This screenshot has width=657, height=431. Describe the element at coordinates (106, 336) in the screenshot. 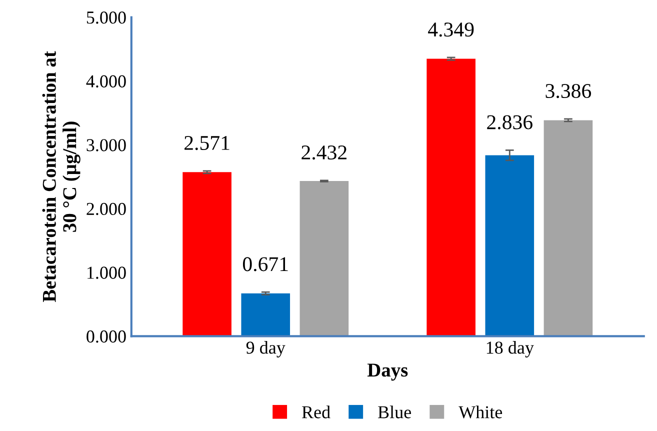

I see `y-tick-label: 0.000` at that location.